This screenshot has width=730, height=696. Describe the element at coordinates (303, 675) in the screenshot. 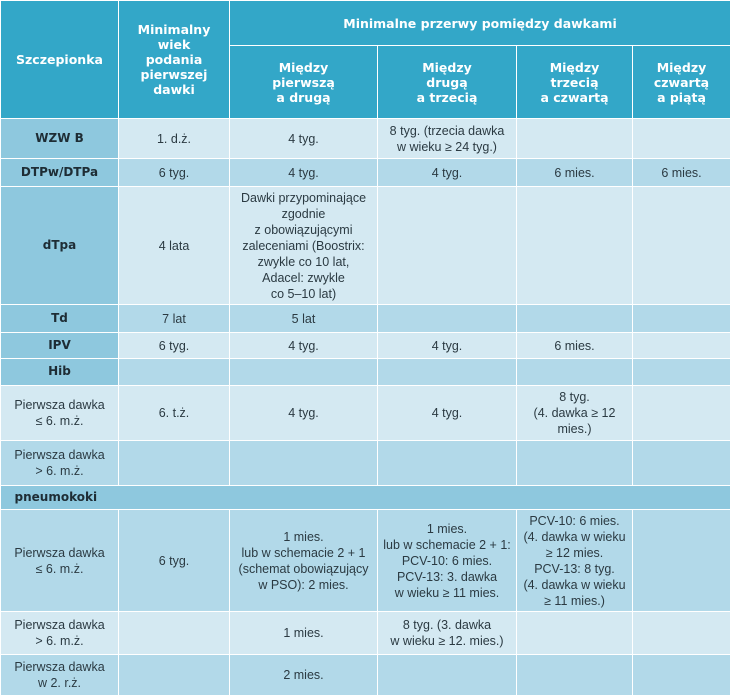

I see `interval-cell: 2 mies.` at that location.